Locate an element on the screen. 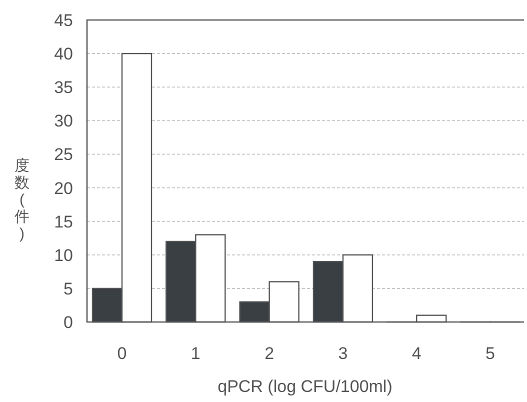 This screenshot has height=402, width=527. y-tick-label: 45 is located at coordinates (63, 20).